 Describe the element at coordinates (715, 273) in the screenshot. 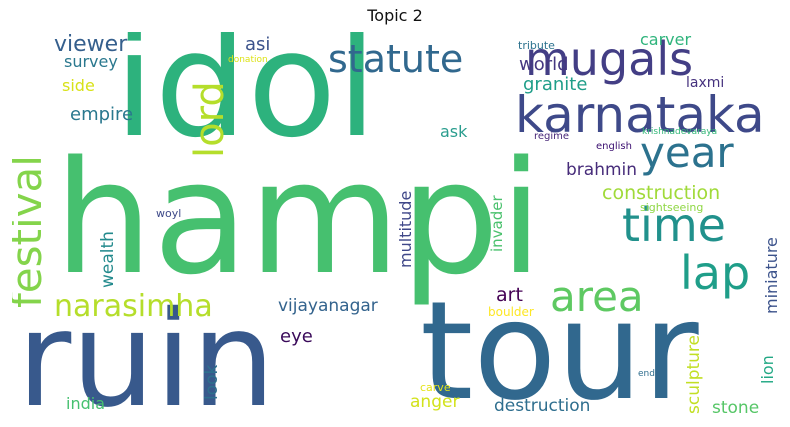

I see `word: lap` at that location.